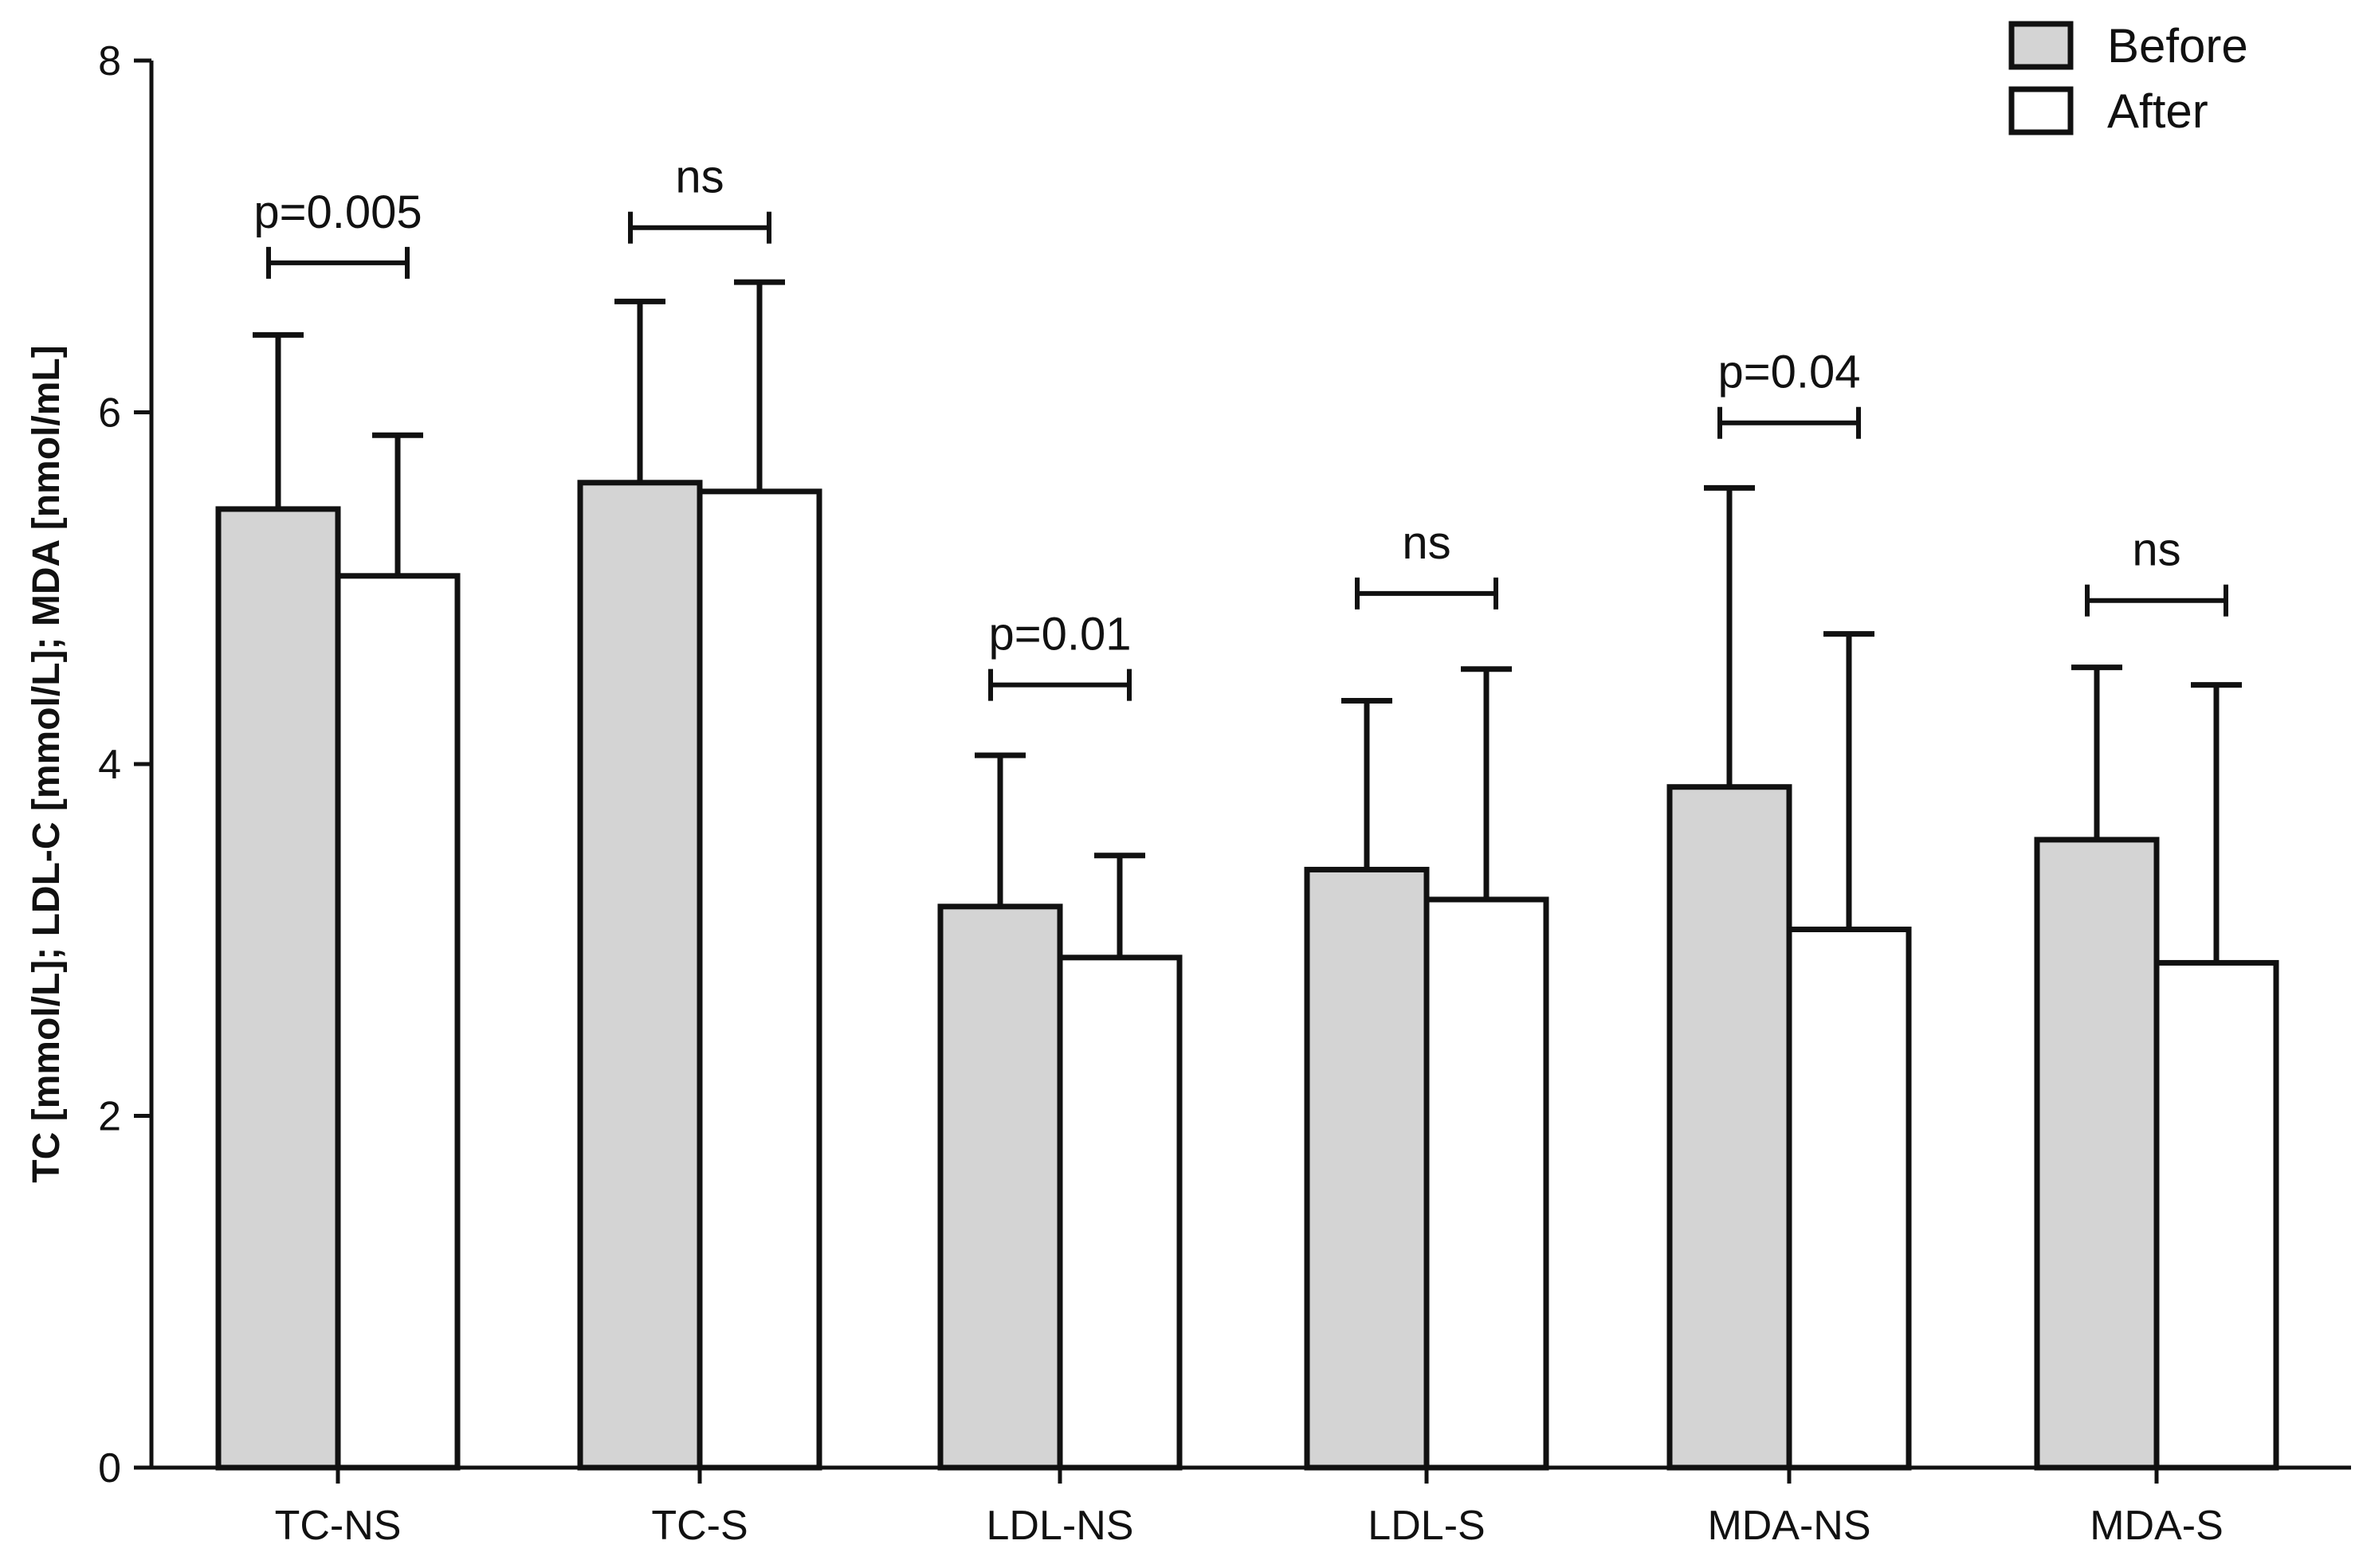 This screenshot has width=2359, height=1568. What do you see at coordinates (2041, 110) in the screenshot?
I see `legend-swatch-after` at bounding box center [2041, 110].